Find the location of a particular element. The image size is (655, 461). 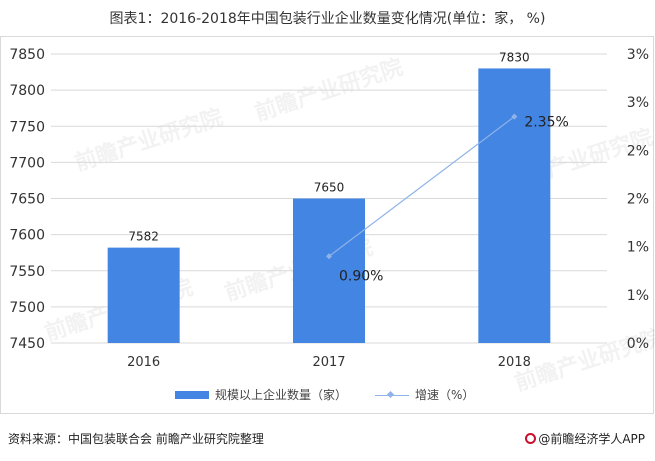

legend: 规模以上企业数量（家） 增速（%） is located at coordinates (324, 394).